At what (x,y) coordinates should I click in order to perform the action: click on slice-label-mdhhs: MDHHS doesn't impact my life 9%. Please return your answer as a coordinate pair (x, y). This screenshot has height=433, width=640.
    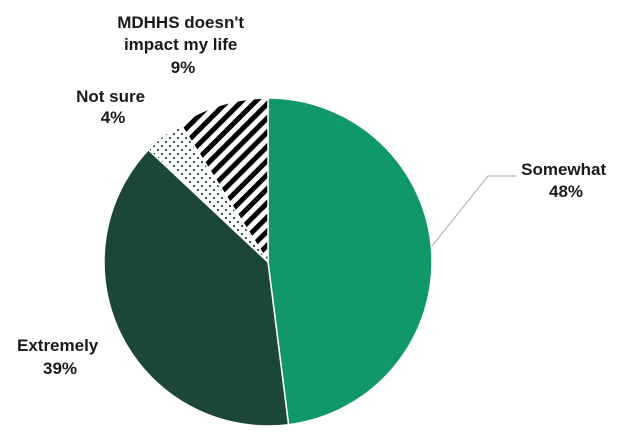
    Looking at the image, I should click on (183, 45).